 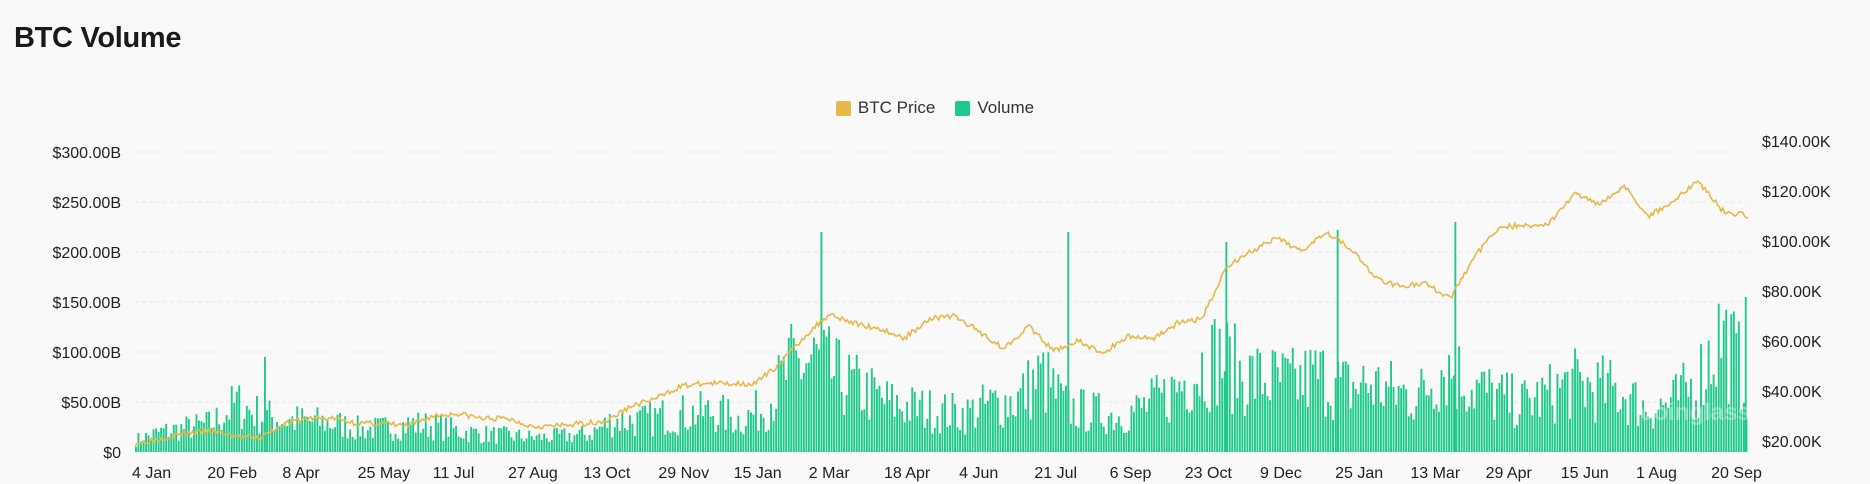 What do you see at coordinates (963, 108) in the screenshot?
I see `legend-swatch-volume` at bounding box center [963, 108].